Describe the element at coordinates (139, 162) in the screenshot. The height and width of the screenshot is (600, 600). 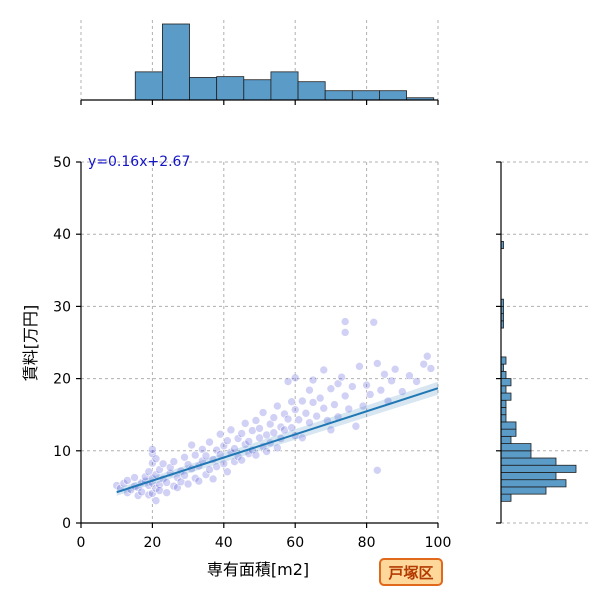
I see `regression-equation: y=0.16x+2.67` at that location.